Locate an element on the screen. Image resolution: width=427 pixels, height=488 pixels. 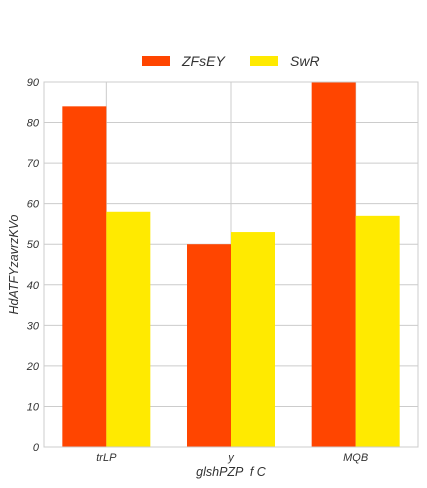
x-tick-label: trLP is located at coordinates (106, 458).